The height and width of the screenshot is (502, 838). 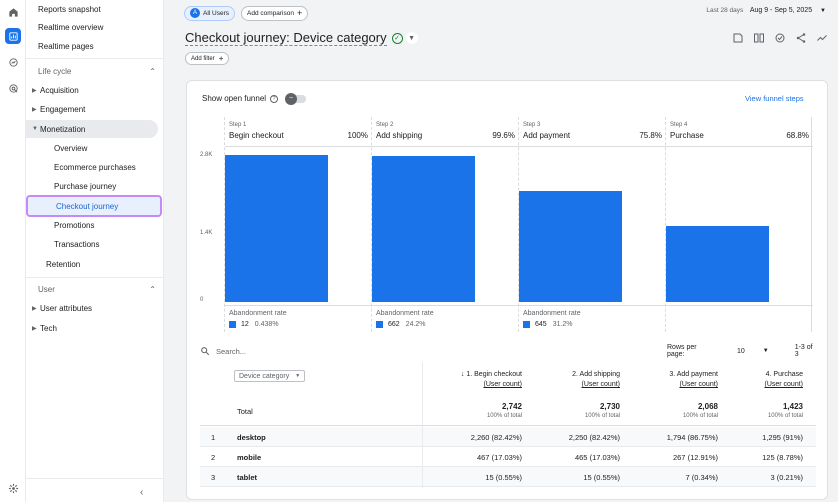 I want to click on y-tick-label: 0, so click(x=202, y=300).